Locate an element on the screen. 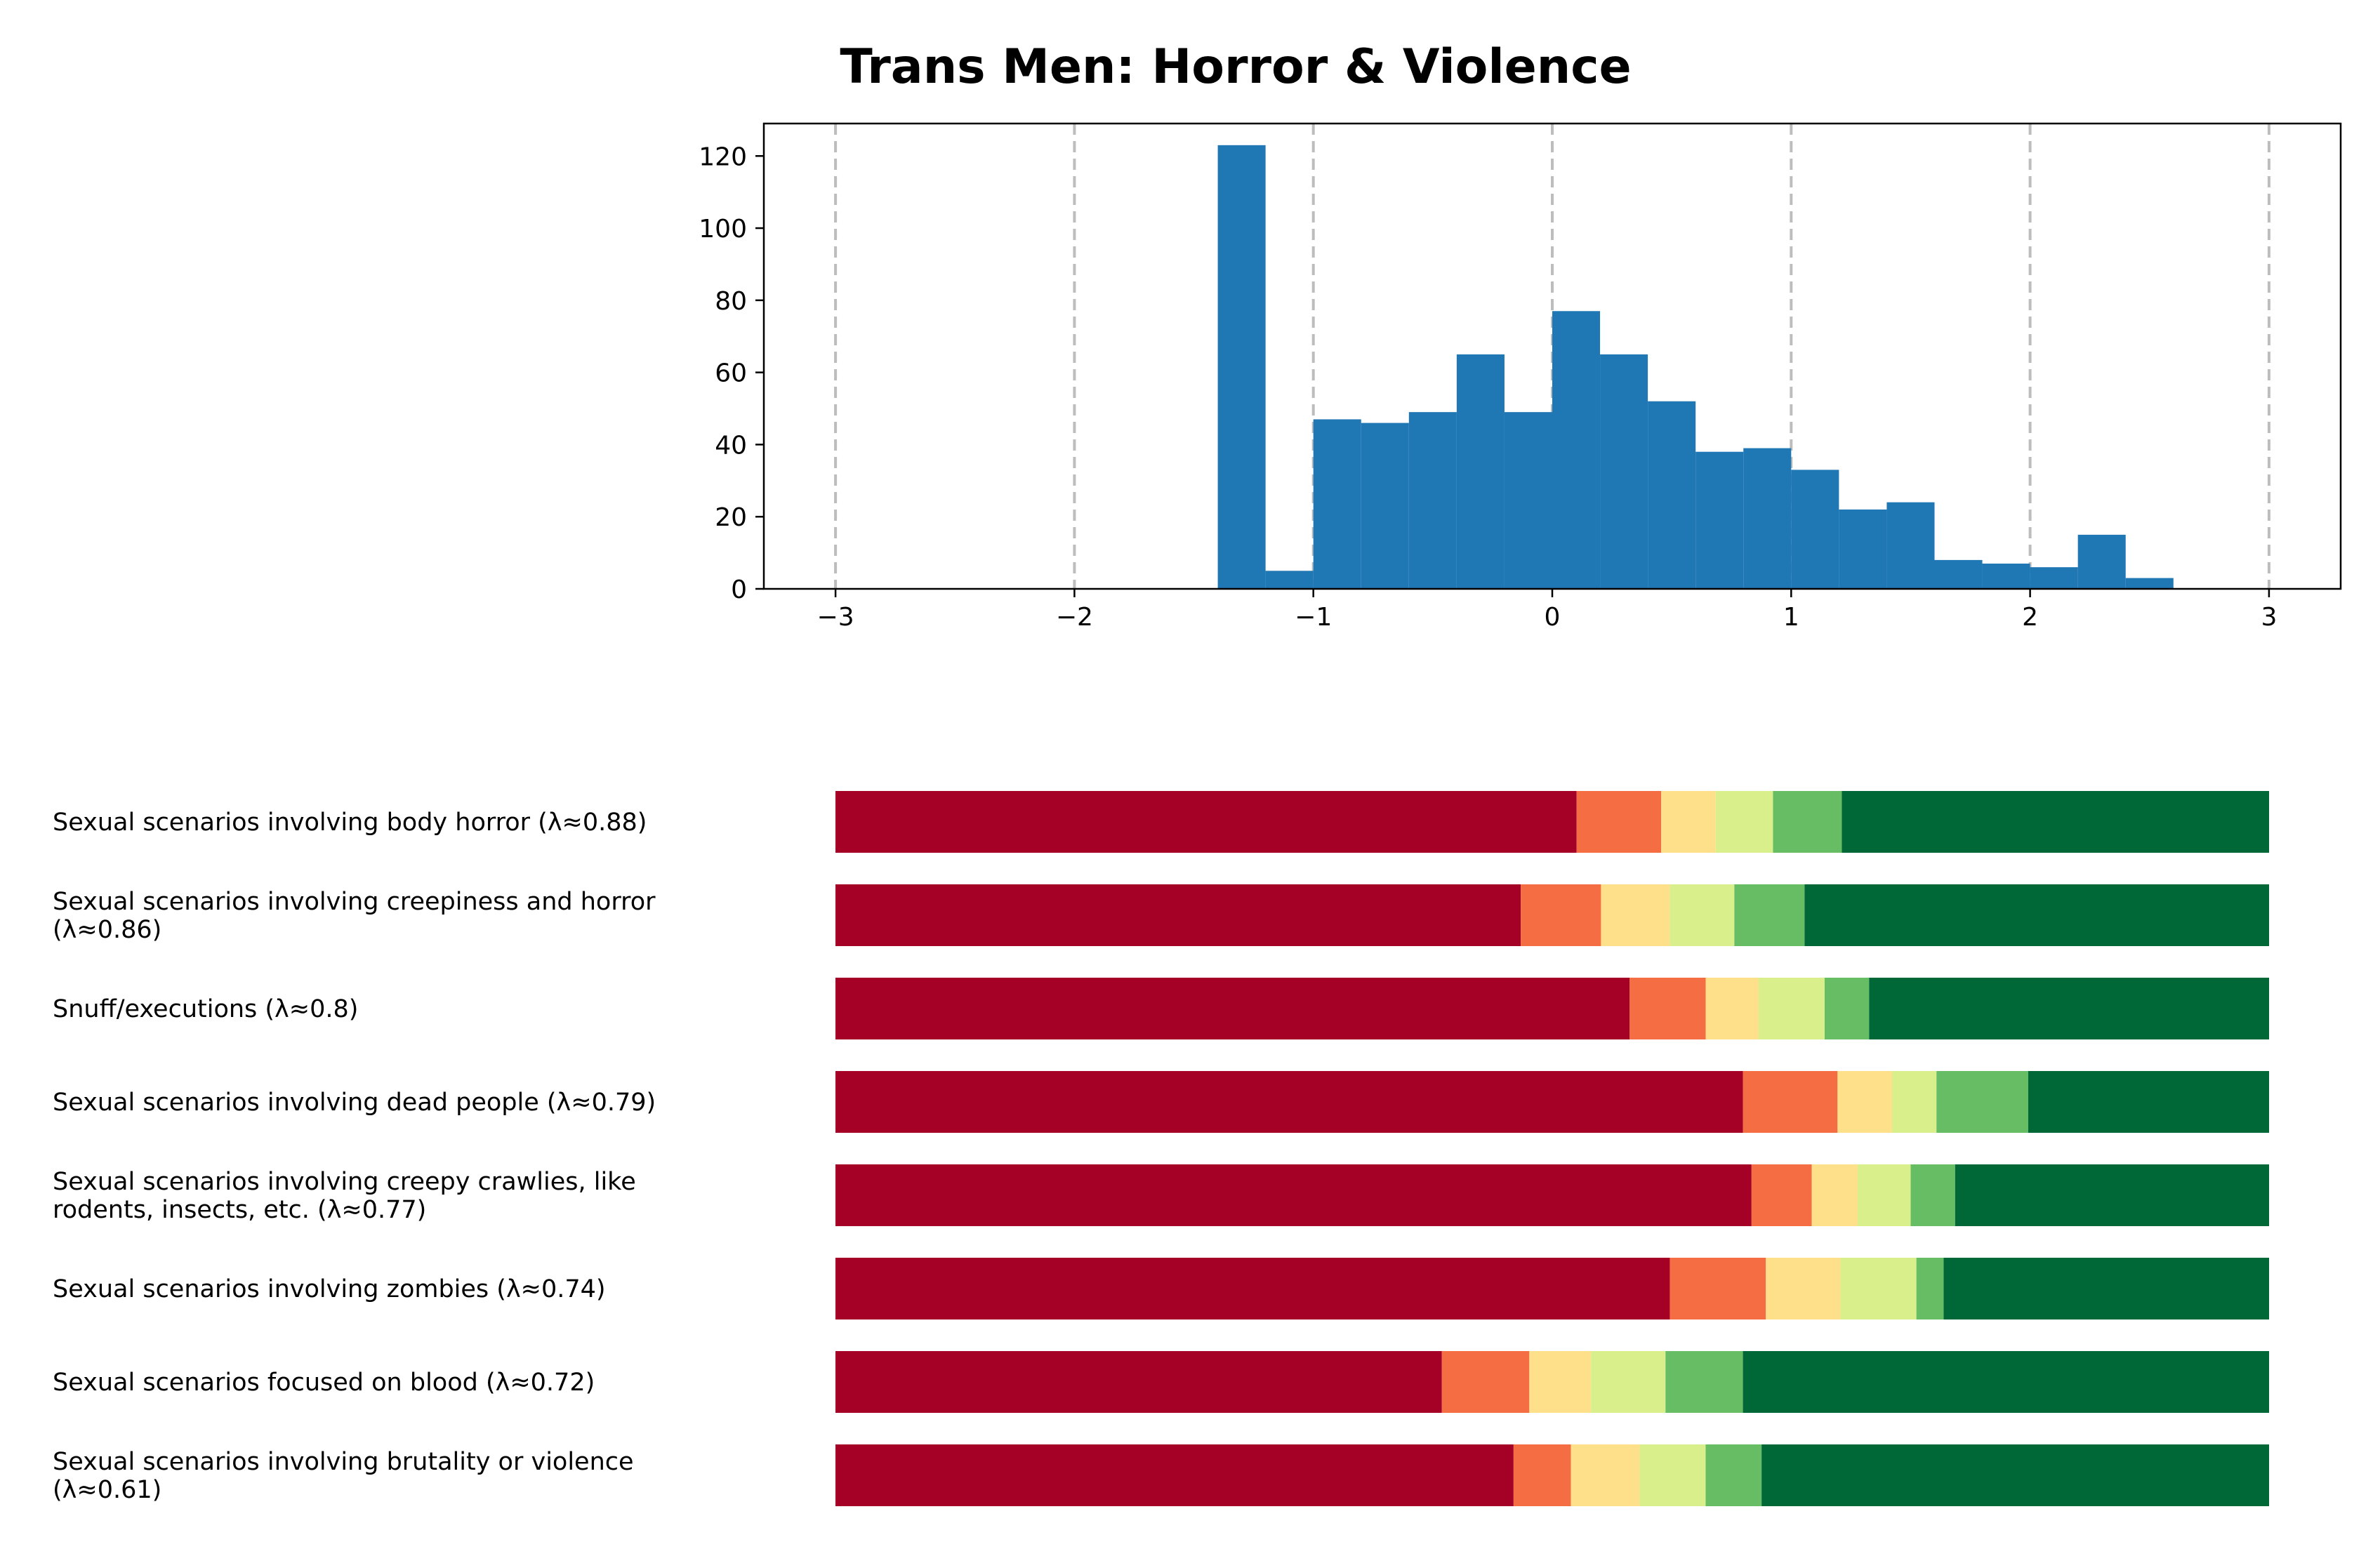 Image resolution: width=2380 pixels, height=1549 pixels. chart-title: Trans Men: Horror & Violence is located at coordinates (1236, 67).